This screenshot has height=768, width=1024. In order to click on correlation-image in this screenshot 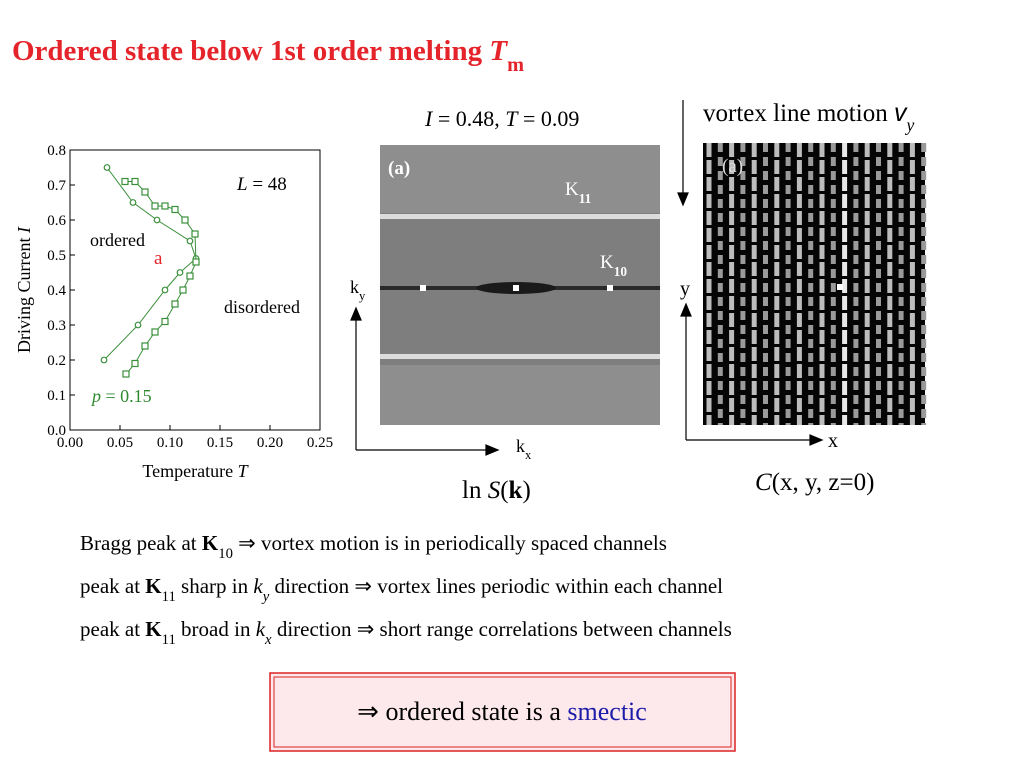, I will do `click(815, 284)`.